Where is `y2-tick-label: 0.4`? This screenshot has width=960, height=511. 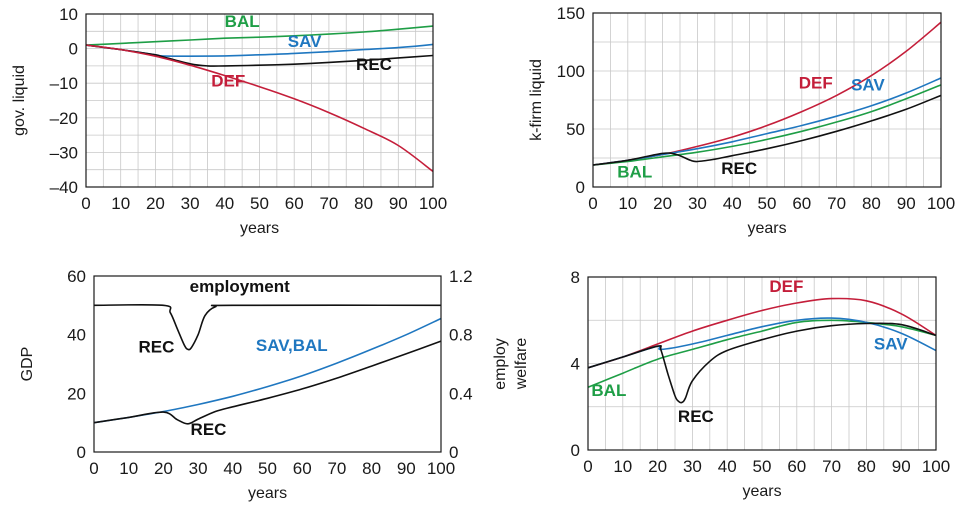
y2-tick-label: 0.4 is located at coordinates (461, 393).